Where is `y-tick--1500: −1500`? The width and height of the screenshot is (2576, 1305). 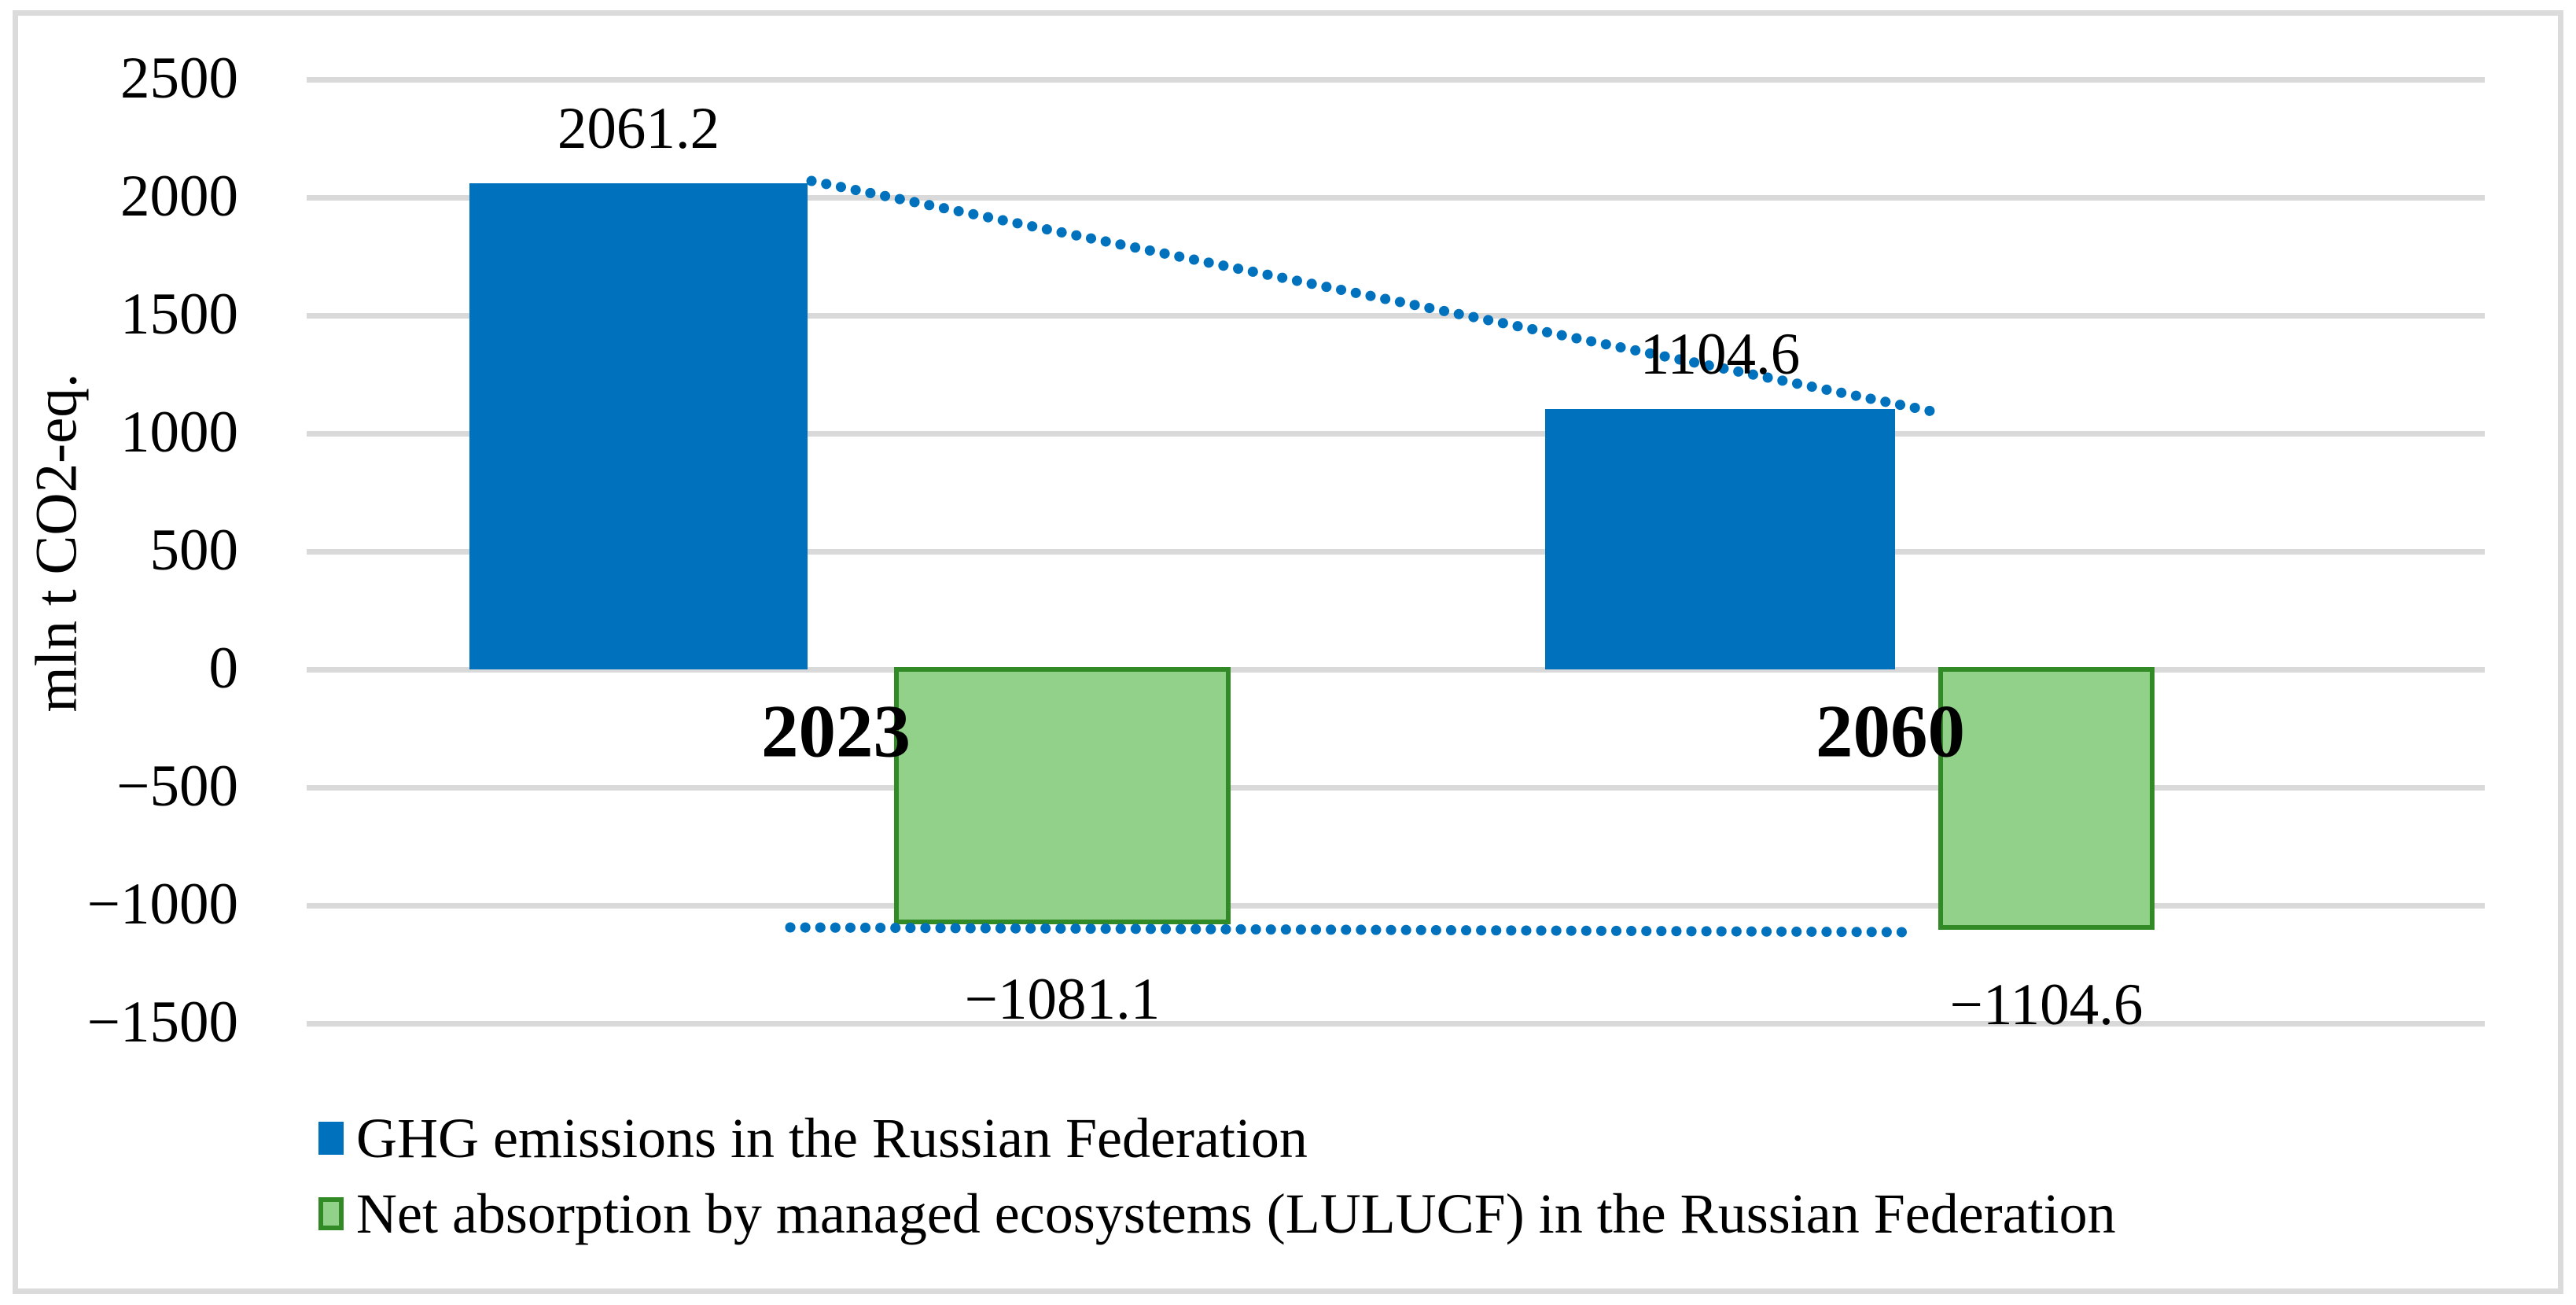 y-tick--1500: −1500 is located at coordinates (162, 1022).